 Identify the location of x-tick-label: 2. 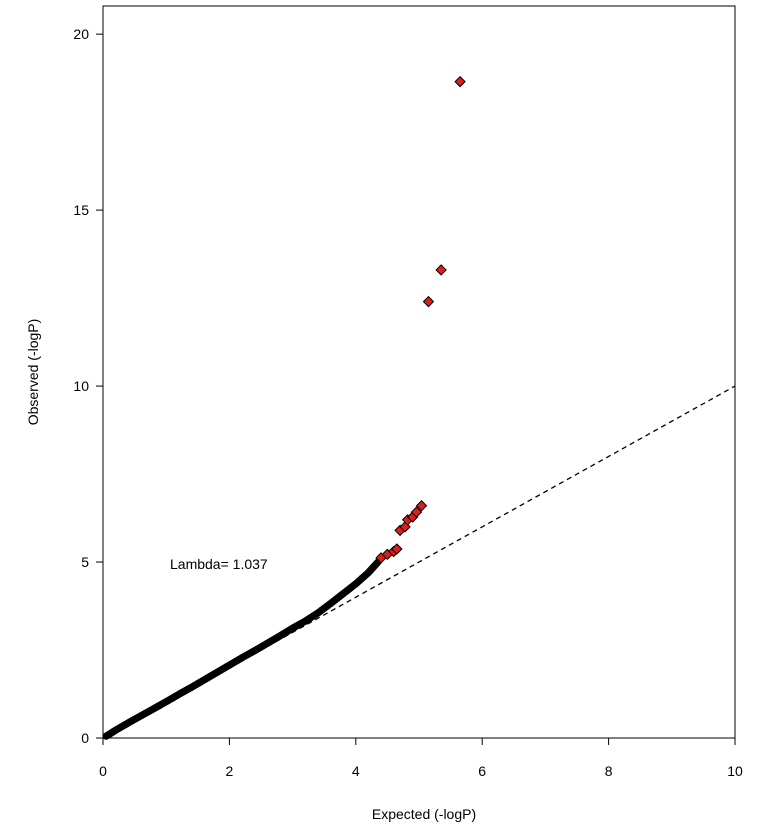
(230, 771).